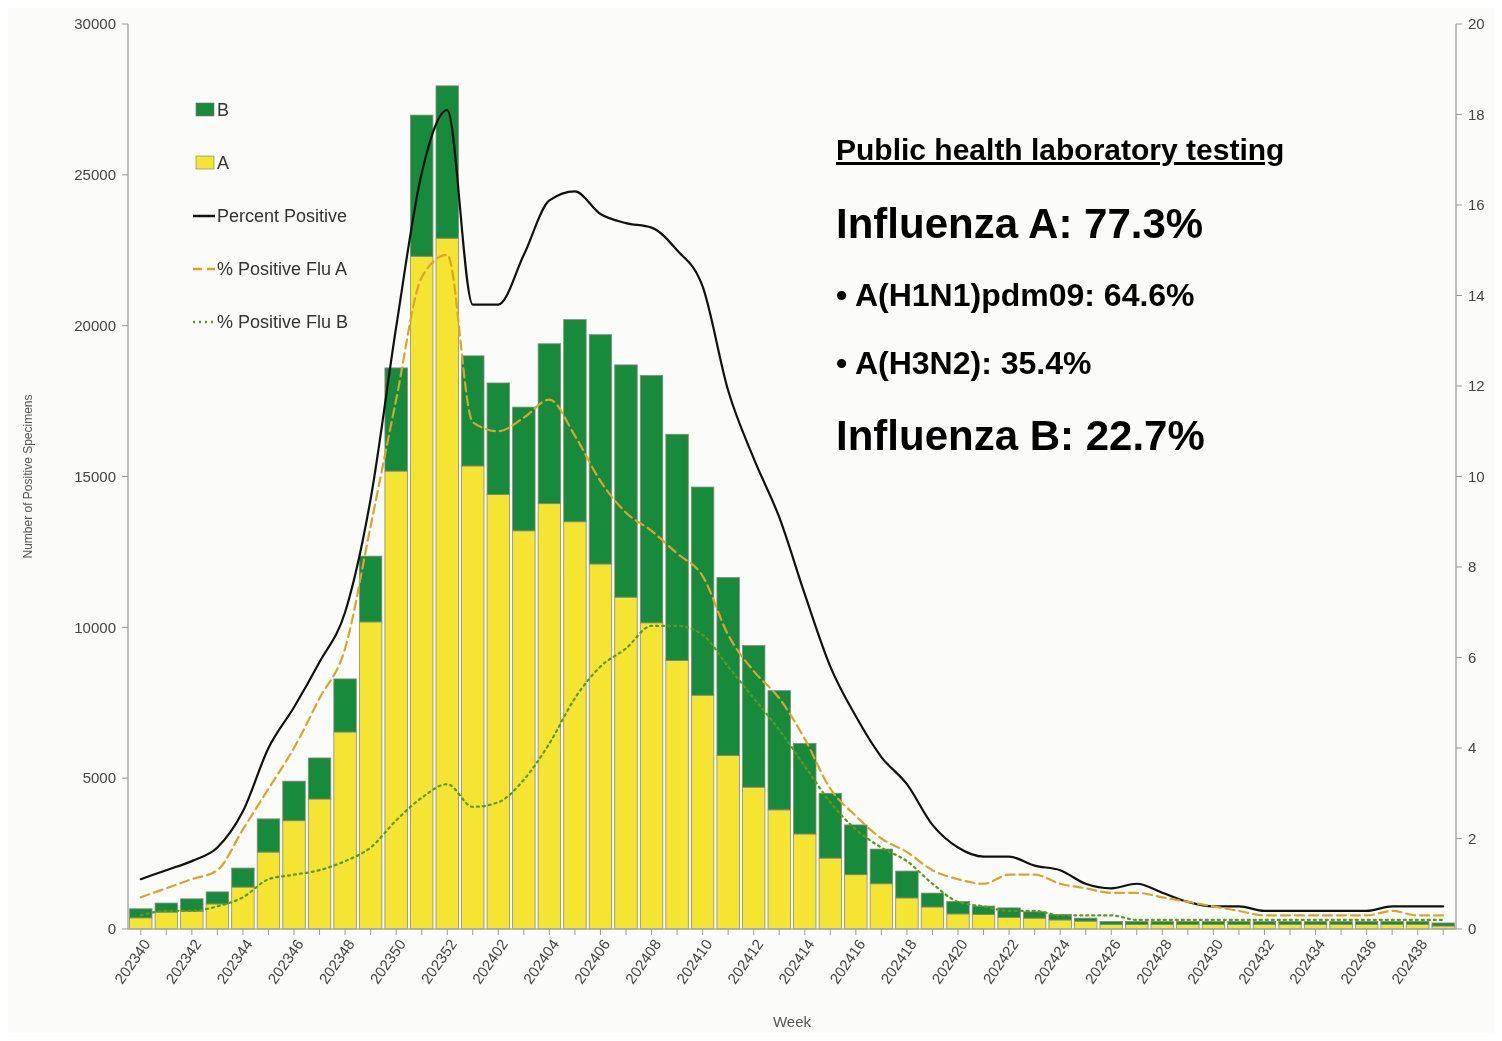  I want to click on y2-tick-label: 2, so click(1472, 838).